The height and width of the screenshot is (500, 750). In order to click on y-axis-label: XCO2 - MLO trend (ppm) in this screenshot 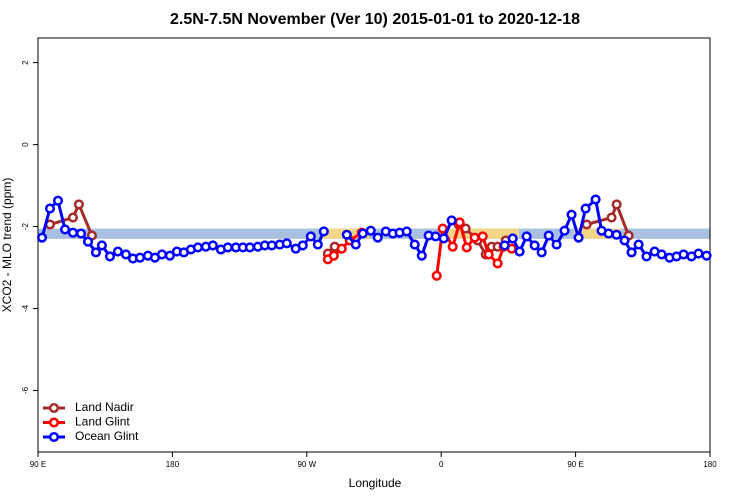, I will do `click(7, 245)`.